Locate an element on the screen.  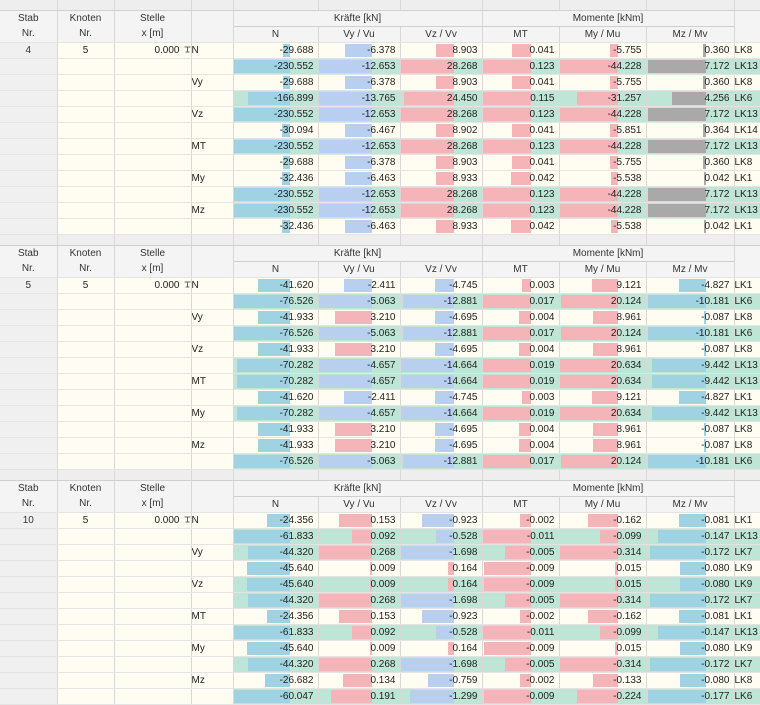
value-text: 28.268 is located at coordinates (462, 210).